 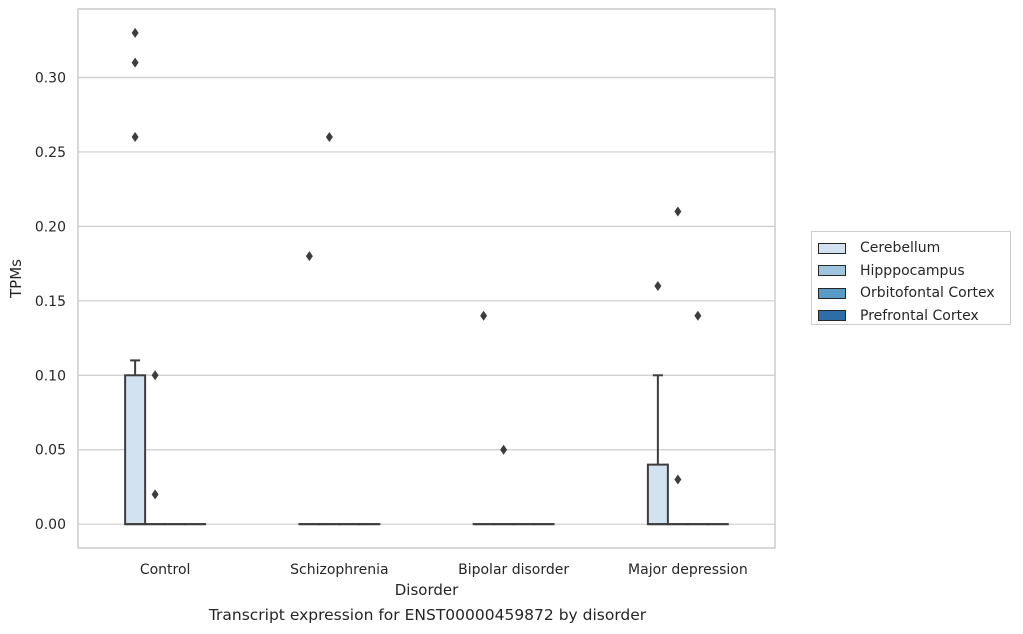 I want to click on y-tick-label: 0.30, so click(x=50, y=78).